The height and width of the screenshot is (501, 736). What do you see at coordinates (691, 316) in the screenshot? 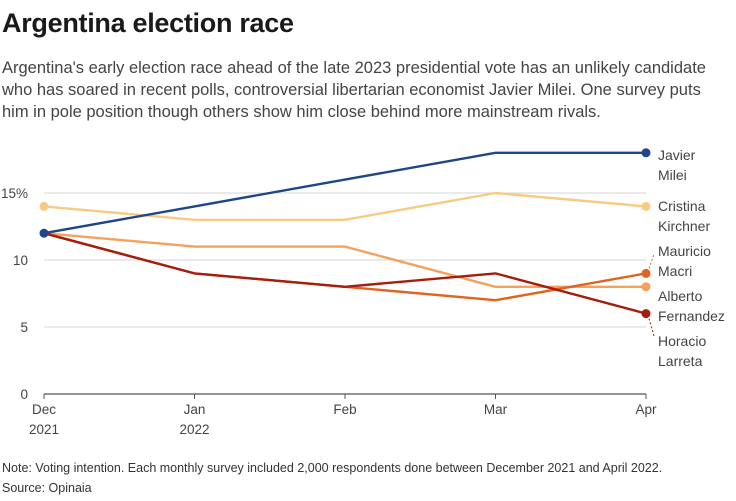
I see `series-label: Fernandez` at bounding box center [691, 316].